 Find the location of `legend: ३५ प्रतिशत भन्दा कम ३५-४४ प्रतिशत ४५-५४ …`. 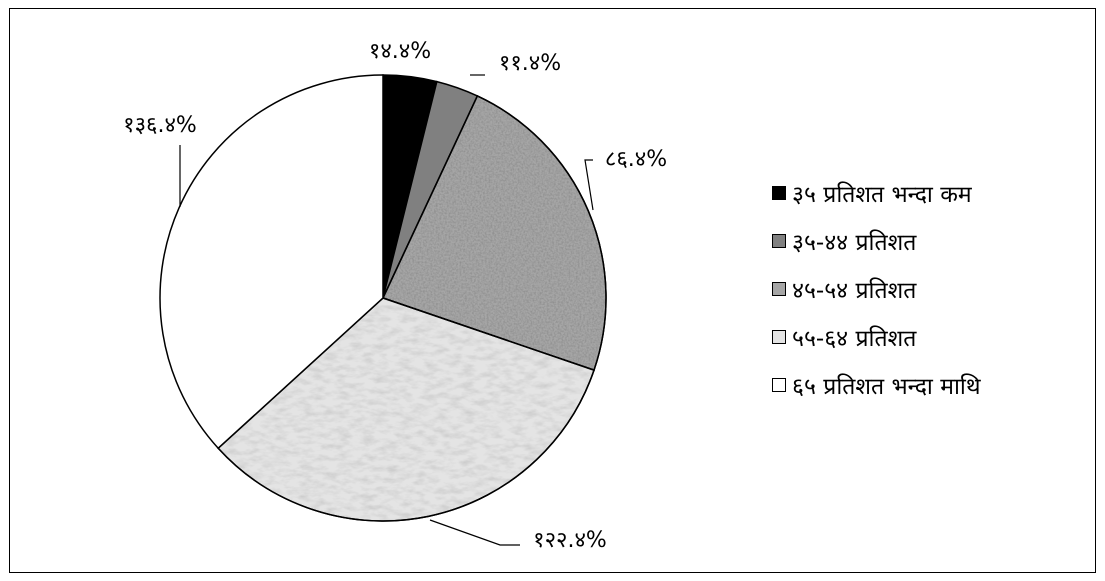

legend: ३५ प्रतिशत भन्दा कम ३५-४४ प्रतिशत ४५-५४ … is located at coordinates (876, 290).